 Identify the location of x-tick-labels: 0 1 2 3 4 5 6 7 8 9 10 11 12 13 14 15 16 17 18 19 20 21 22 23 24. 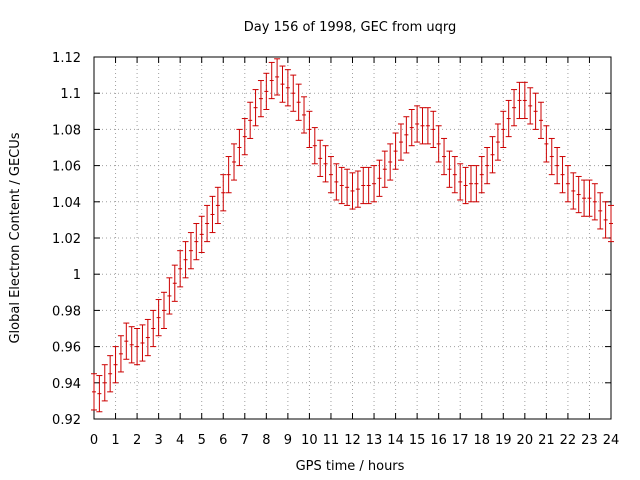
(354, 440).